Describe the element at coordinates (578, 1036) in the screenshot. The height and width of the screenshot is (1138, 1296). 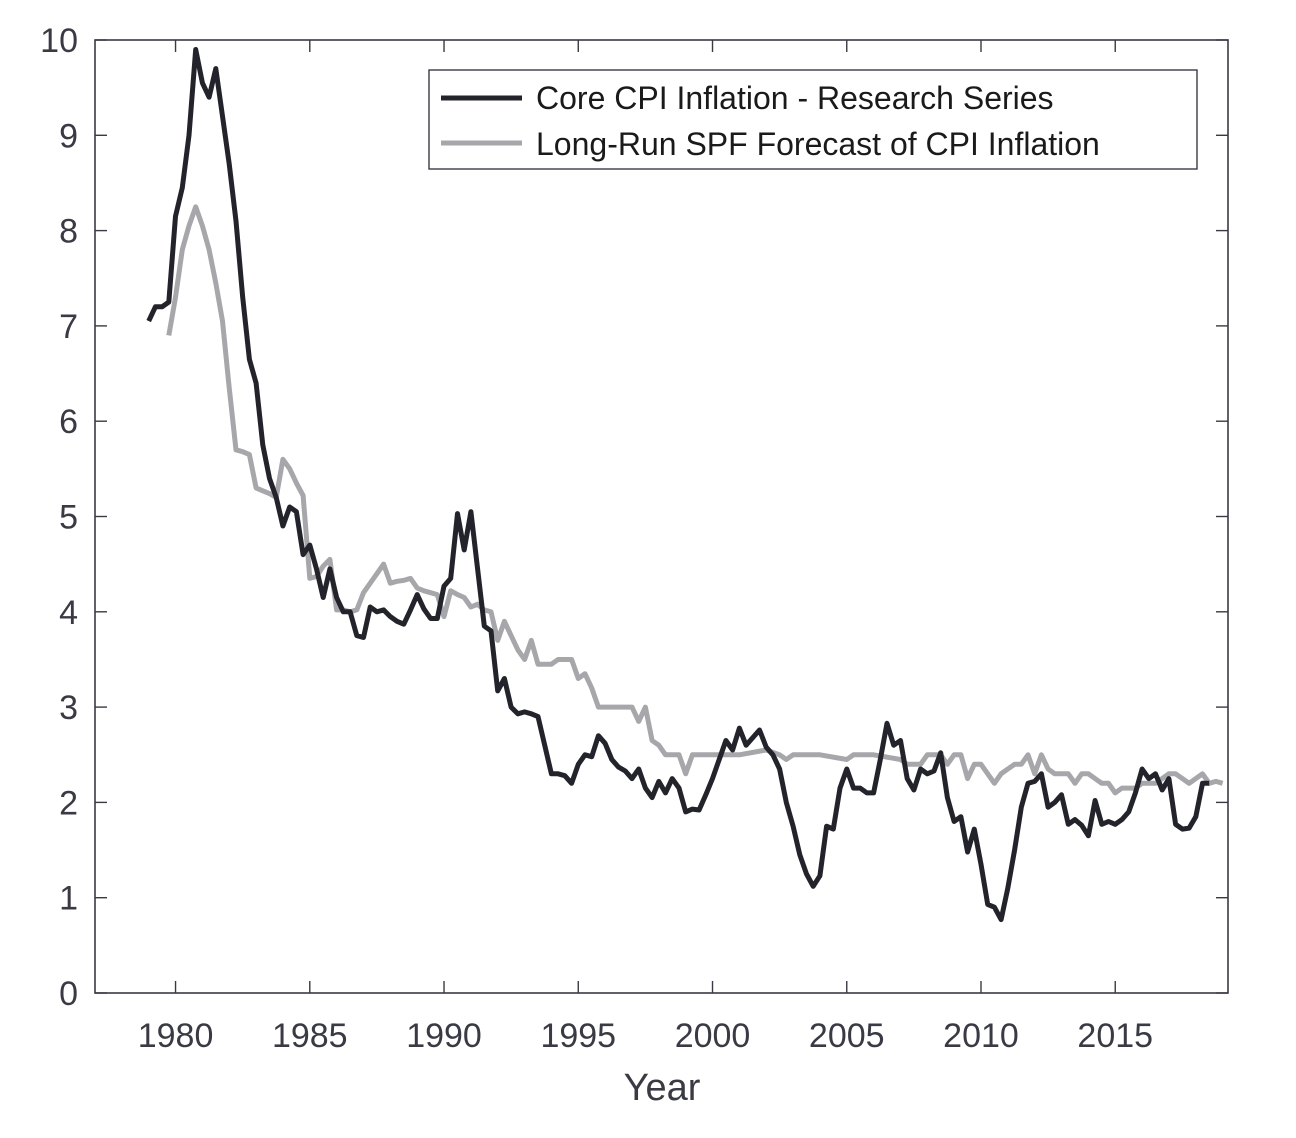
I see `x-tick-label: 1995` at that location.